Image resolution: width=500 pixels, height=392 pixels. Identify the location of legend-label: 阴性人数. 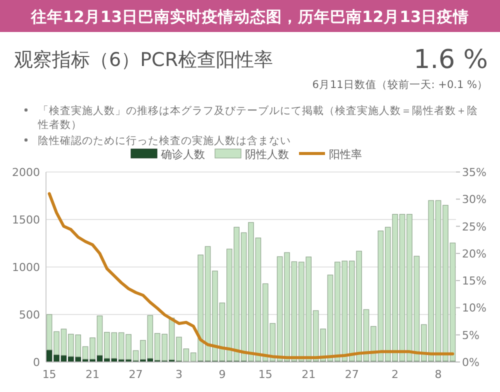
(267, 154).